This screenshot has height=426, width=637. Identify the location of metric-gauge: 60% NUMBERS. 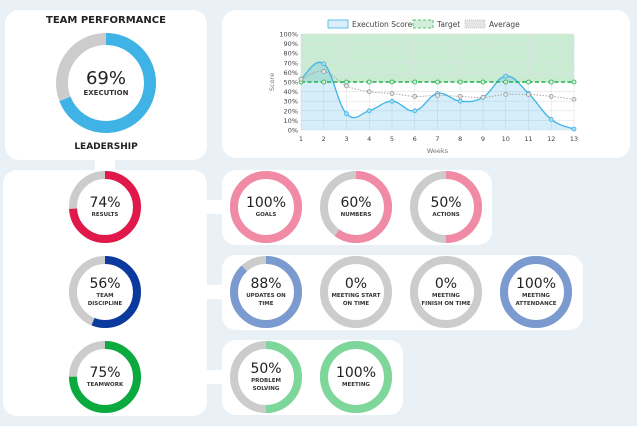
(356, 207).